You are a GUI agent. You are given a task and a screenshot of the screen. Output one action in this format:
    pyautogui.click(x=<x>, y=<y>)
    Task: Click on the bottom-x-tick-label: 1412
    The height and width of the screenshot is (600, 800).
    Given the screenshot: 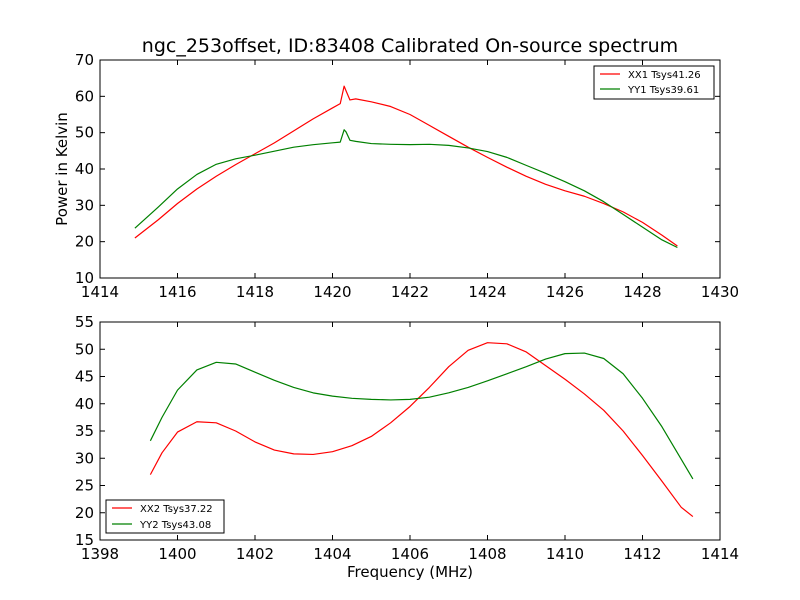 What is the action you would take?
    pyautogui.click(x=642, y=554)
    